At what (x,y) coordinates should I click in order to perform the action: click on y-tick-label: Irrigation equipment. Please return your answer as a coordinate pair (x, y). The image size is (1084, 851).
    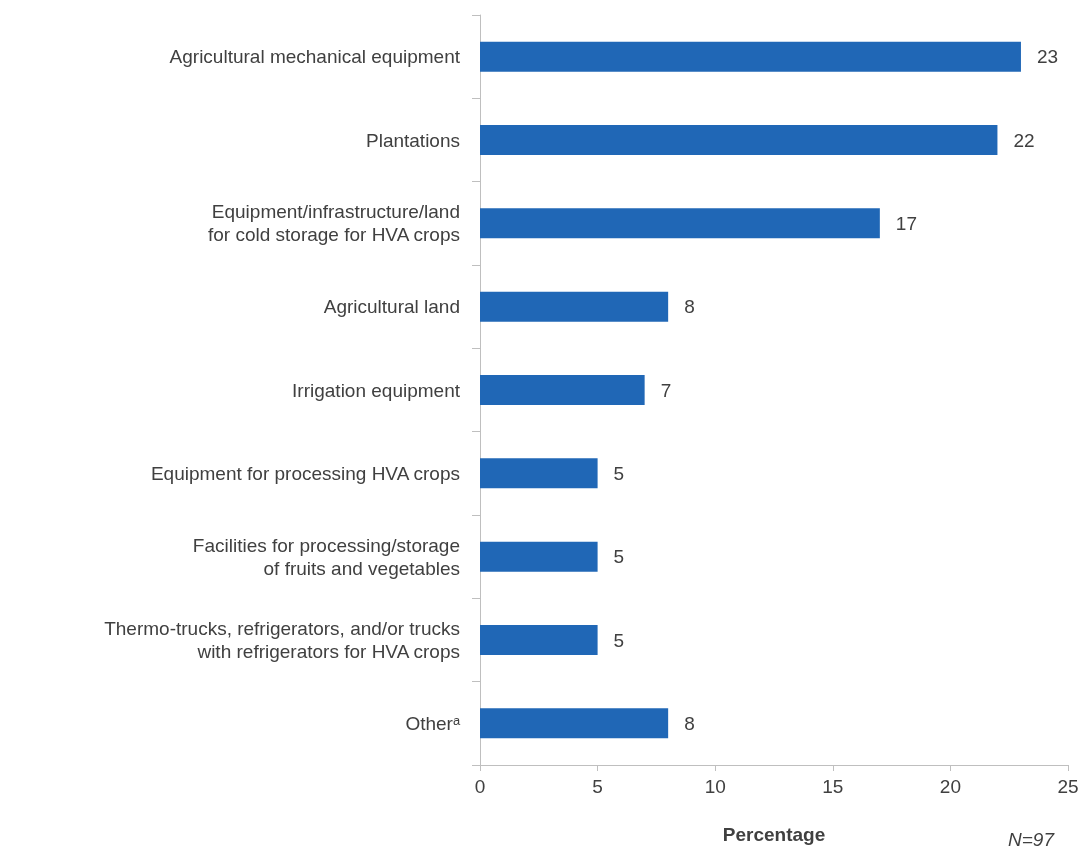
    Looking at the image, I should click on (376, 390).